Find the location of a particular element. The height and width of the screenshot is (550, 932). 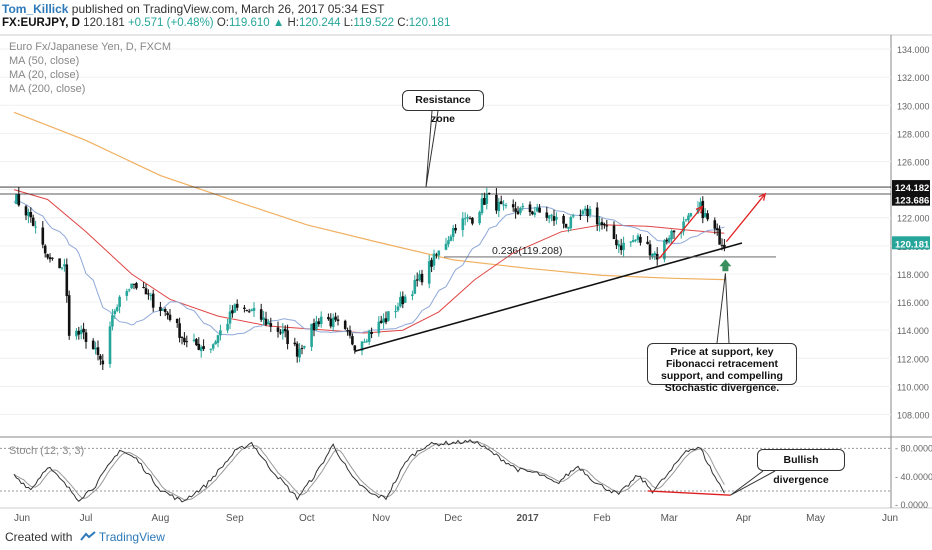

last-price-label: 120.181 is located at coordinates (912, 244).